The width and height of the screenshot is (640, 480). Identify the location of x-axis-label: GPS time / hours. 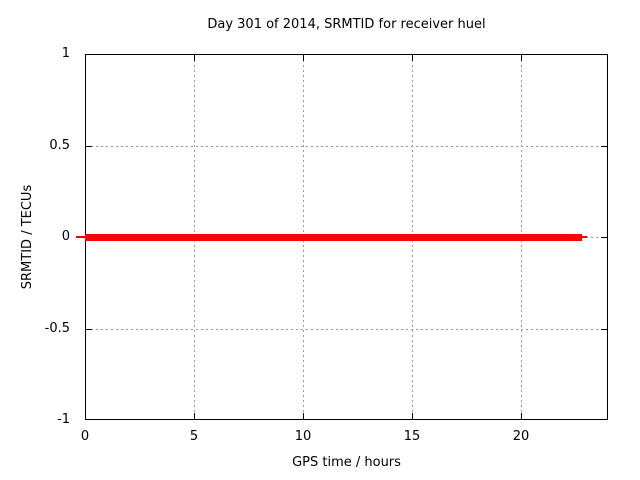
(346, 462).